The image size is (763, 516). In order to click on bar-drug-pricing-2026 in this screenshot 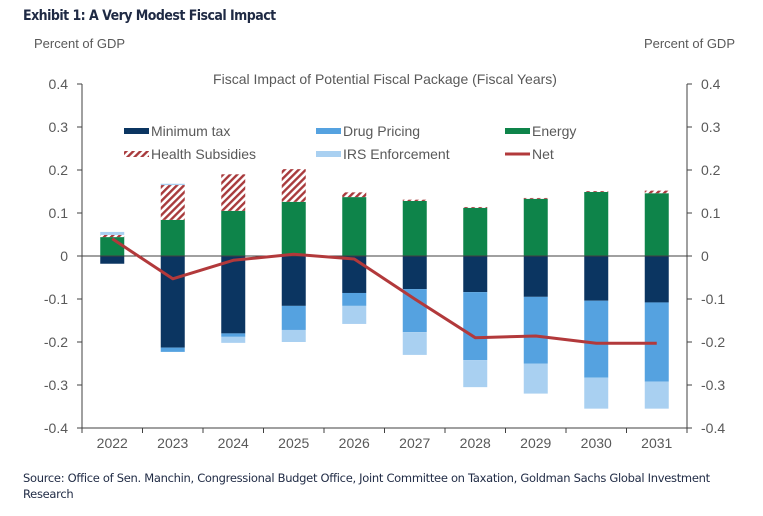, I will do `click(354, 299)`.